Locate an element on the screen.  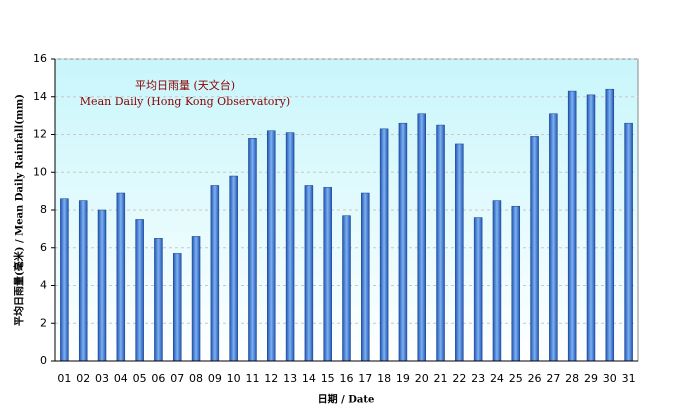
x-tick-label: 24 is located at coordinates (497, 378).